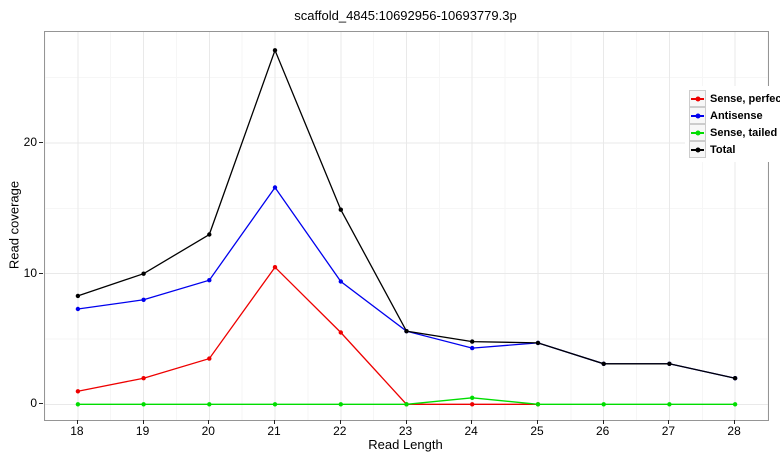  What do you see at coordinates (142, 431) in the screenshot?
I see `x-tick-label: 19` at bounding box center [142, 431].